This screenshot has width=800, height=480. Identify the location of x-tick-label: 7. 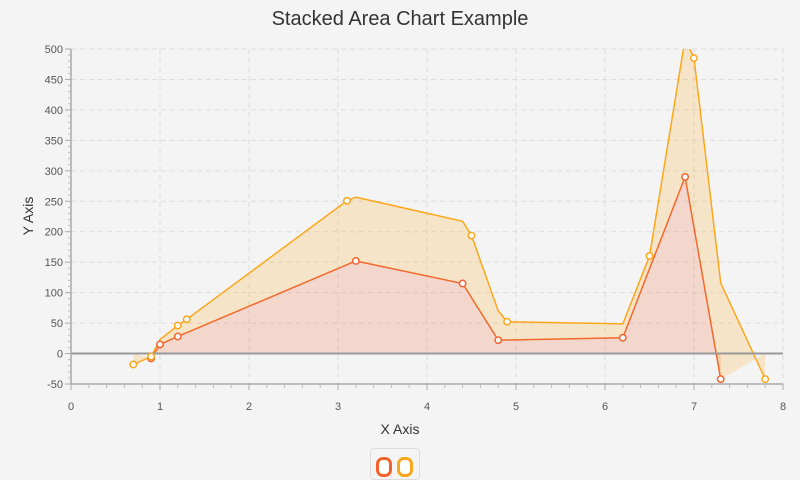
(694, 407).